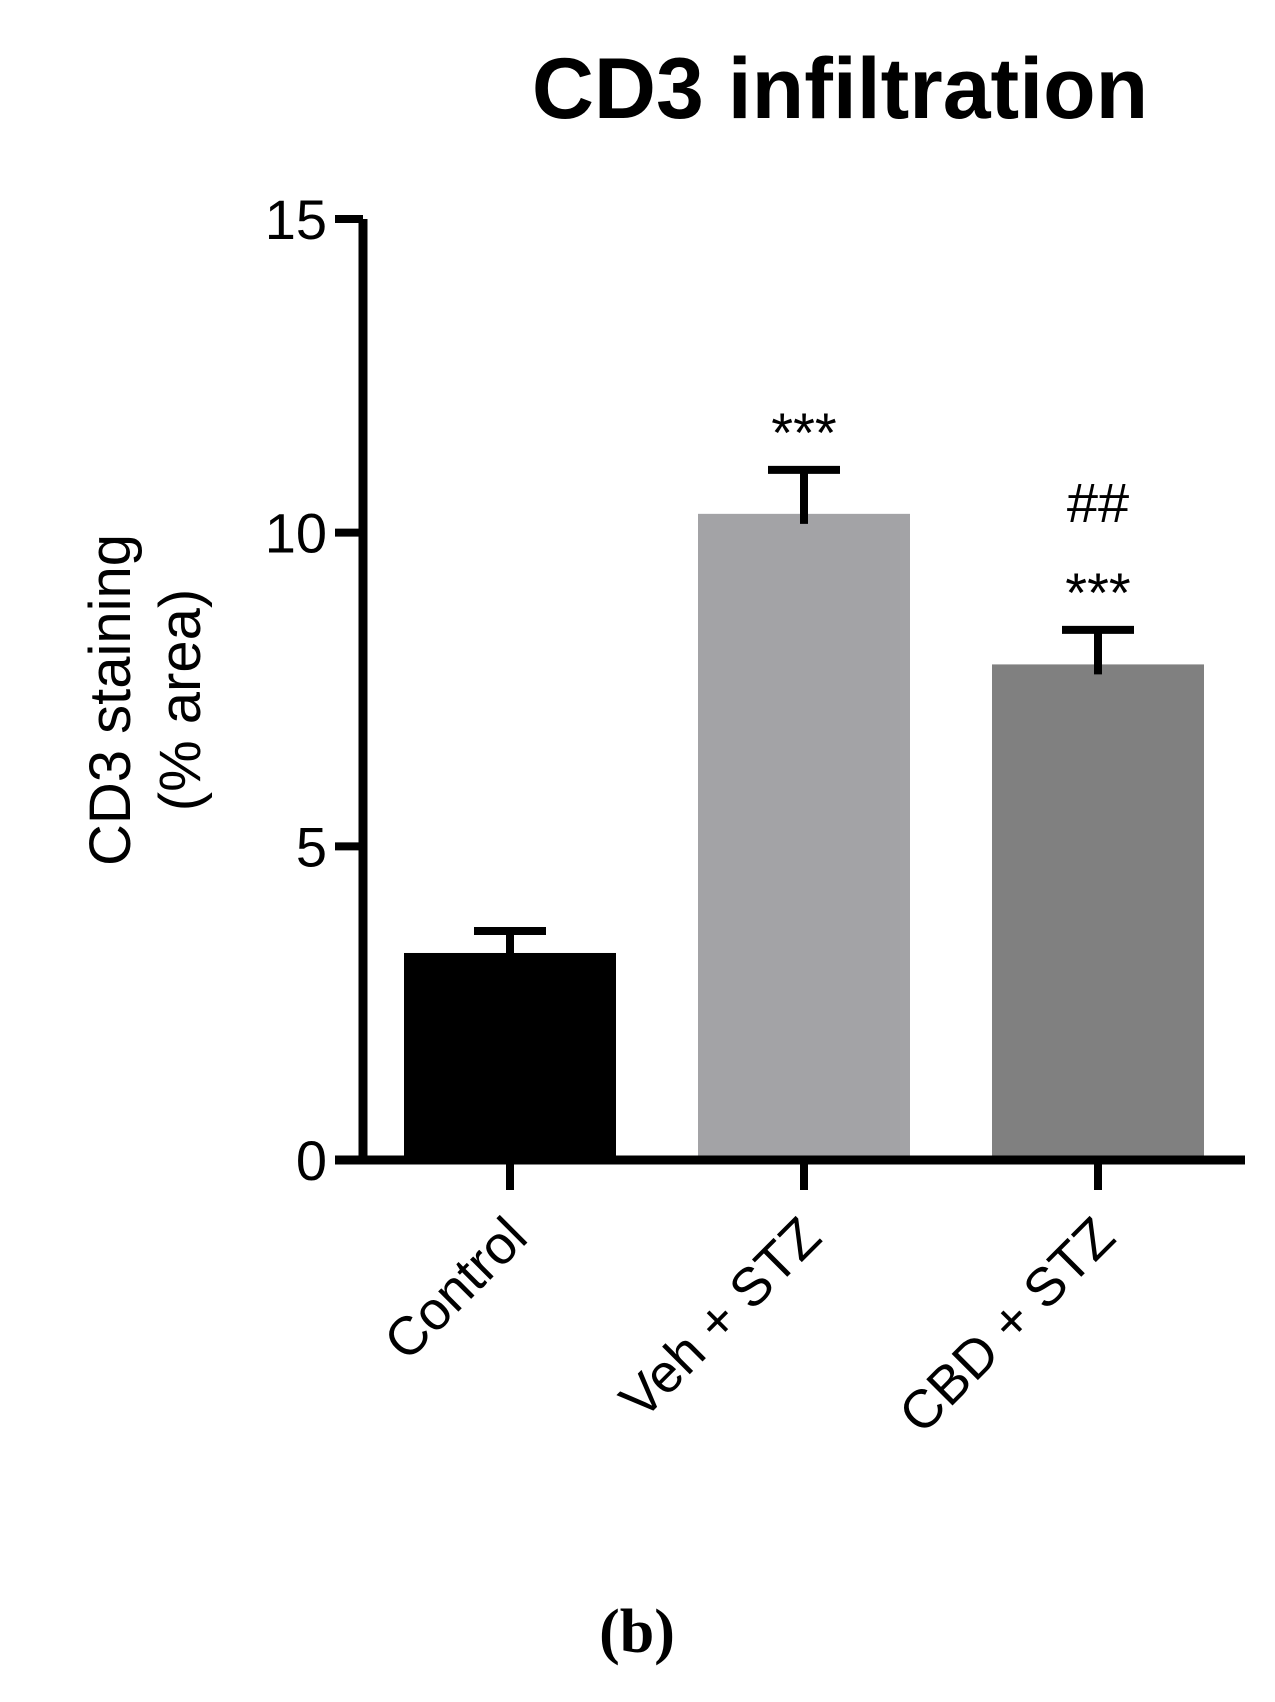 The image size is (1275, 1702). Describe the element at coordinates (180, 700) in the screenshot. I see `y-axis-label-line-2: (% area)` at that location.